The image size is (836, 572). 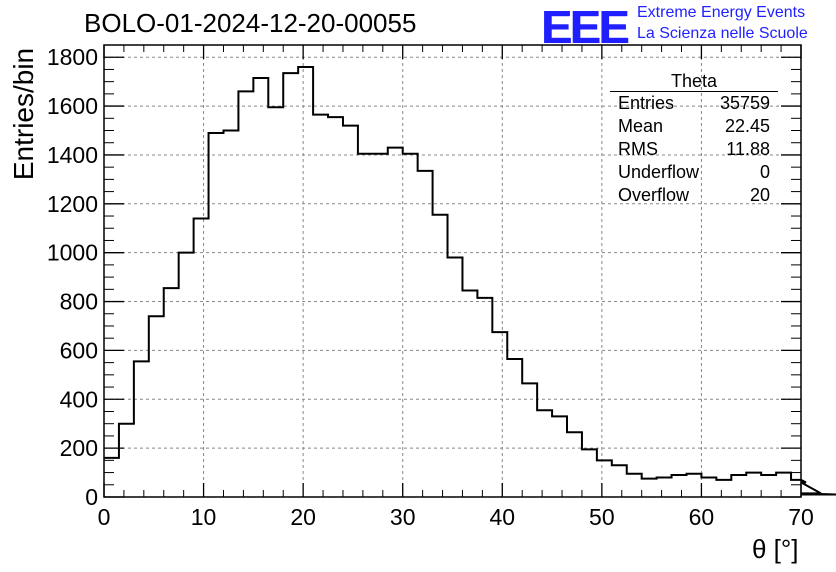 I want to click on stats-row: Entries 35759, so click(x=694, y=103).